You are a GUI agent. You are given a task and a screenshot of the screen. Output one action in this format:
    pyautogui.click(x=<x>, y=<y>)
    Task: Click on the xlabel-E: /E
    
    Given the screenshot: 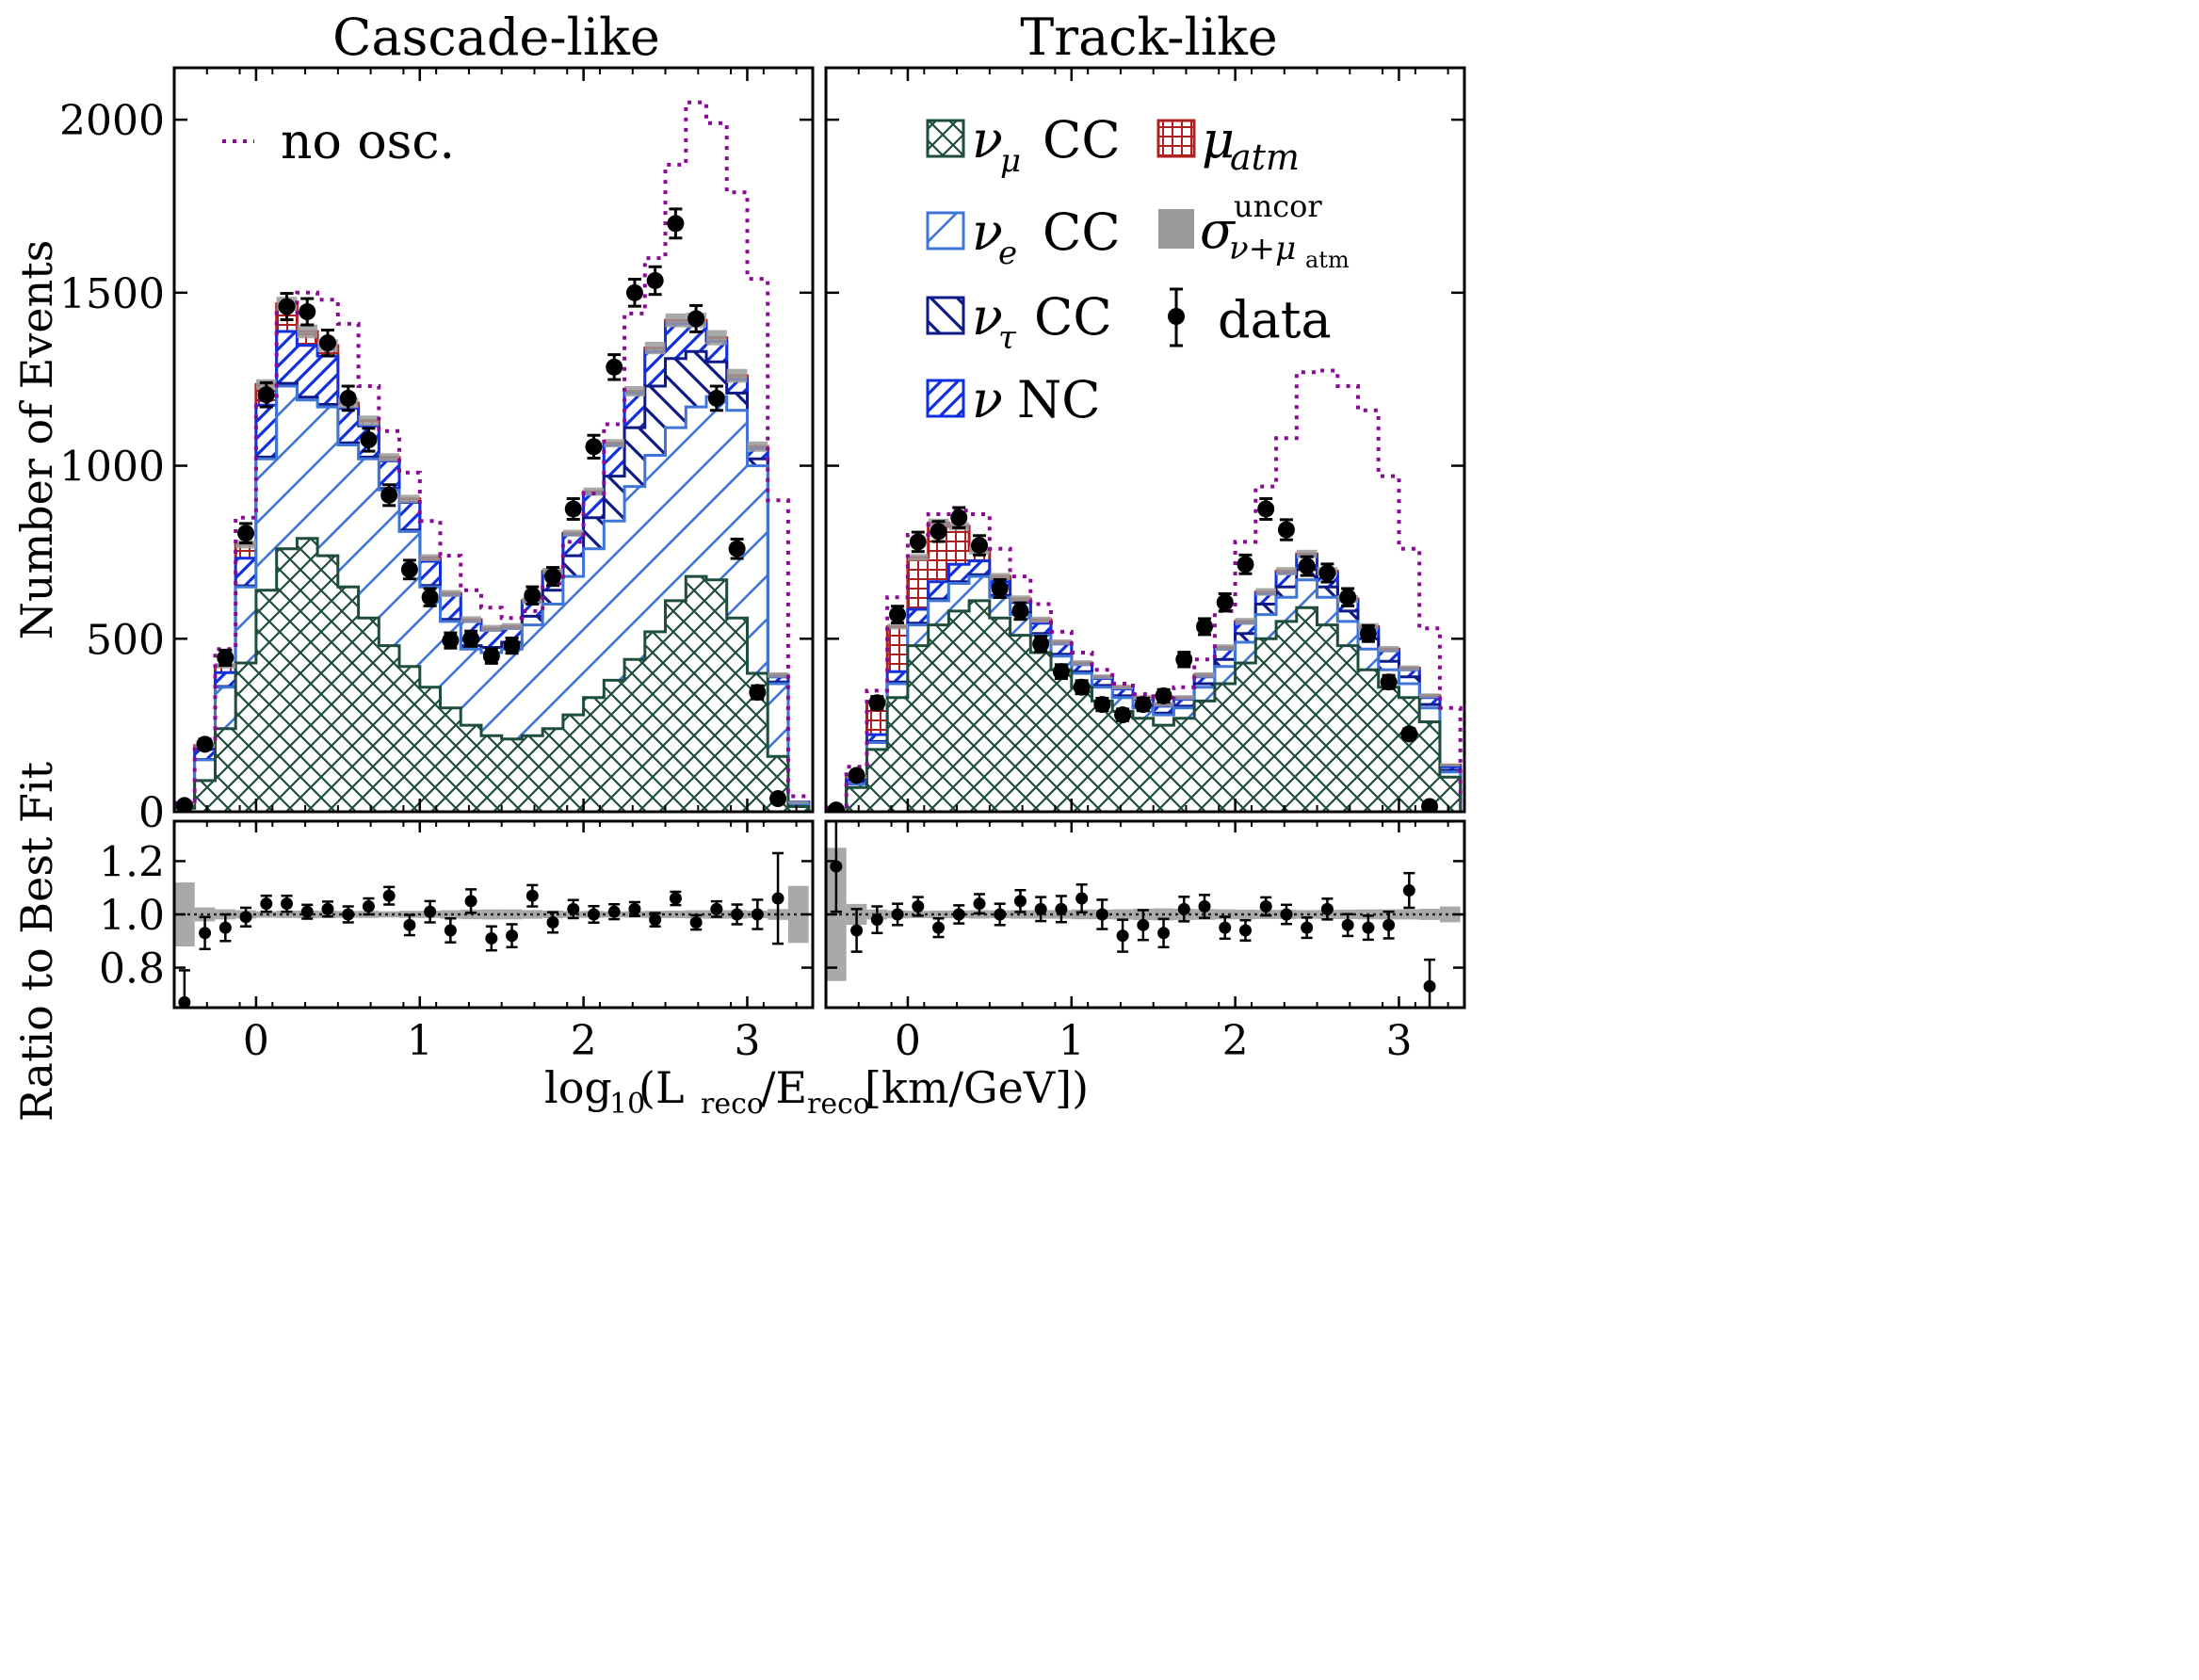 What is the action you would take?
    pyautogui.click(x=784, y=1088)
    